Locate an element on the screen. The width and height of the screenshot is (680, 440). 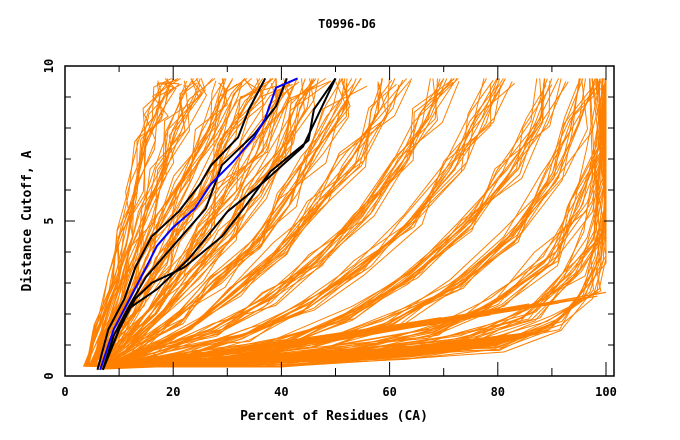
x-tick-label: 20 is located at coordinates (173, 392).